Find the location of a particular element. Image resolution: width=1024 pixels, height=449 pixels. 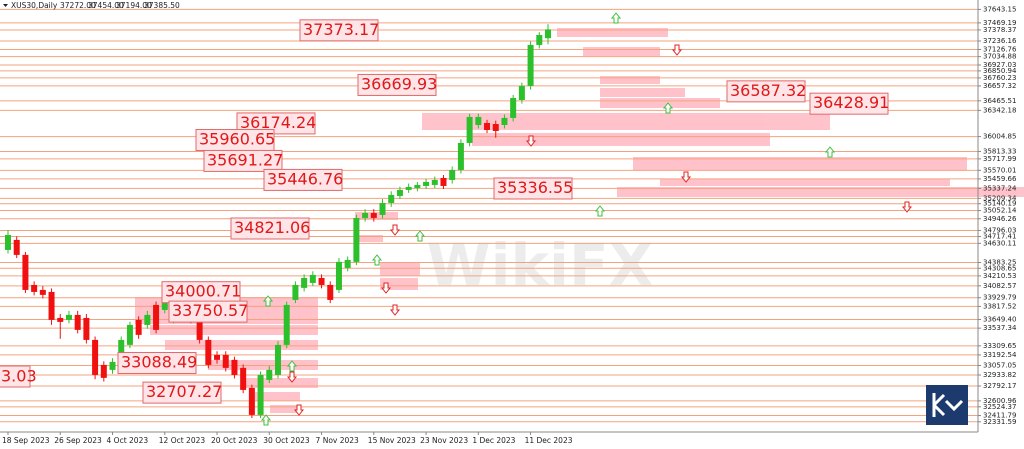

y-tick-label: 35052.14 is located at coordinates (1000, 211).